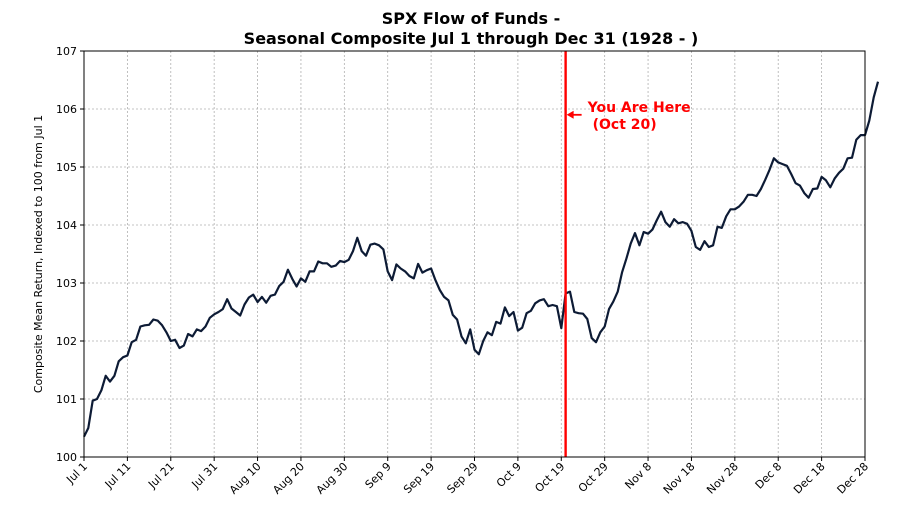 The width and height of the screenshot is (906, 510). What do you see at coordinates (66, 283) in the screenshot?
I see `y-tick-label: 103` at bounding box center [66, 283].